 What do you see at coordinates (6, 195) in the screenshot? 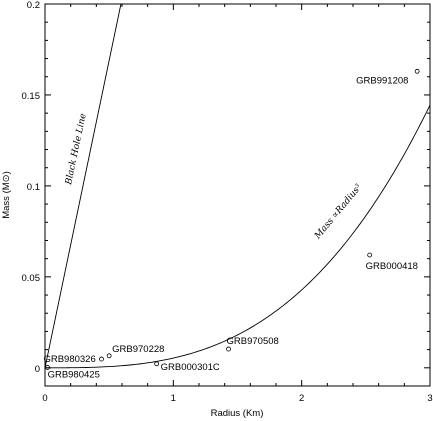
I see `y-axis-label: Mass (M⊙)` at bounding box center [6, 195].